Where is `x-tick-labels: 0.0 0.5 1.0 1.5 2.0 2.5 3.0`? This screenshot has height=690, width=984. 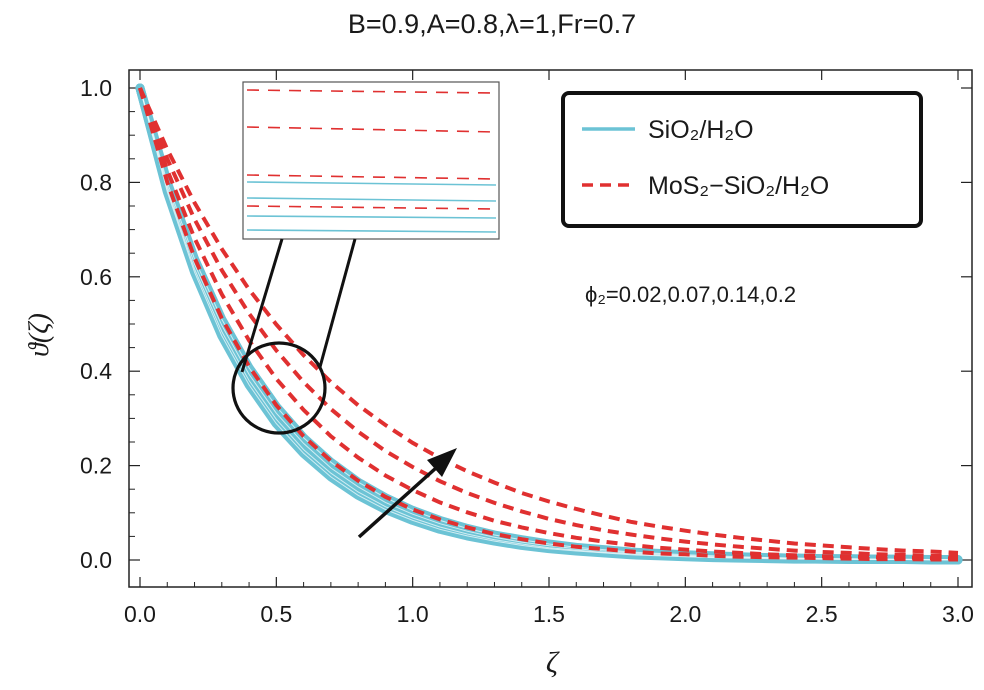 x-tick-labels: 0.0 0.5 1.0 1.5 2.0 2.5 3.0 is located at coordinates (549, 614).